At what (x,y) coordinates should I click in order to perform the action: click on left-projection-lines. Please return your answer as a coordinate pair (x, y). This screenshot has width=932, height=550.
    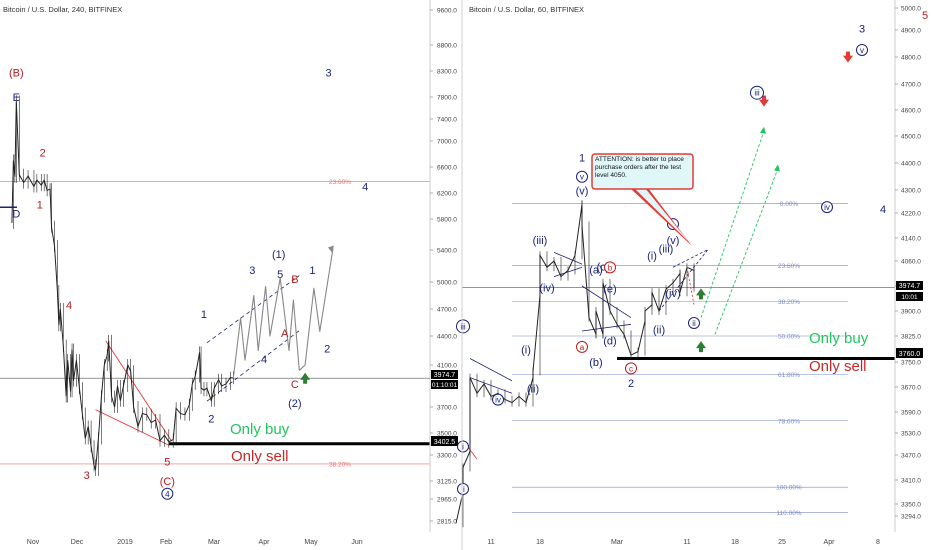
    Looking at the image, I should click on (283, 314).